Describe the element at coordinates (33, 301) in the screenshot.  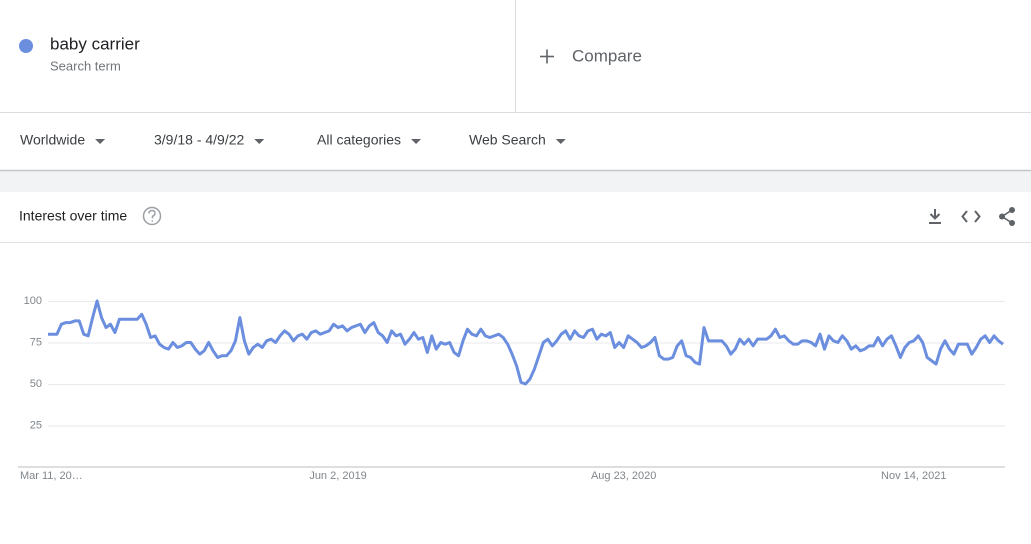
I see `y-tick-label: 100` at that location.